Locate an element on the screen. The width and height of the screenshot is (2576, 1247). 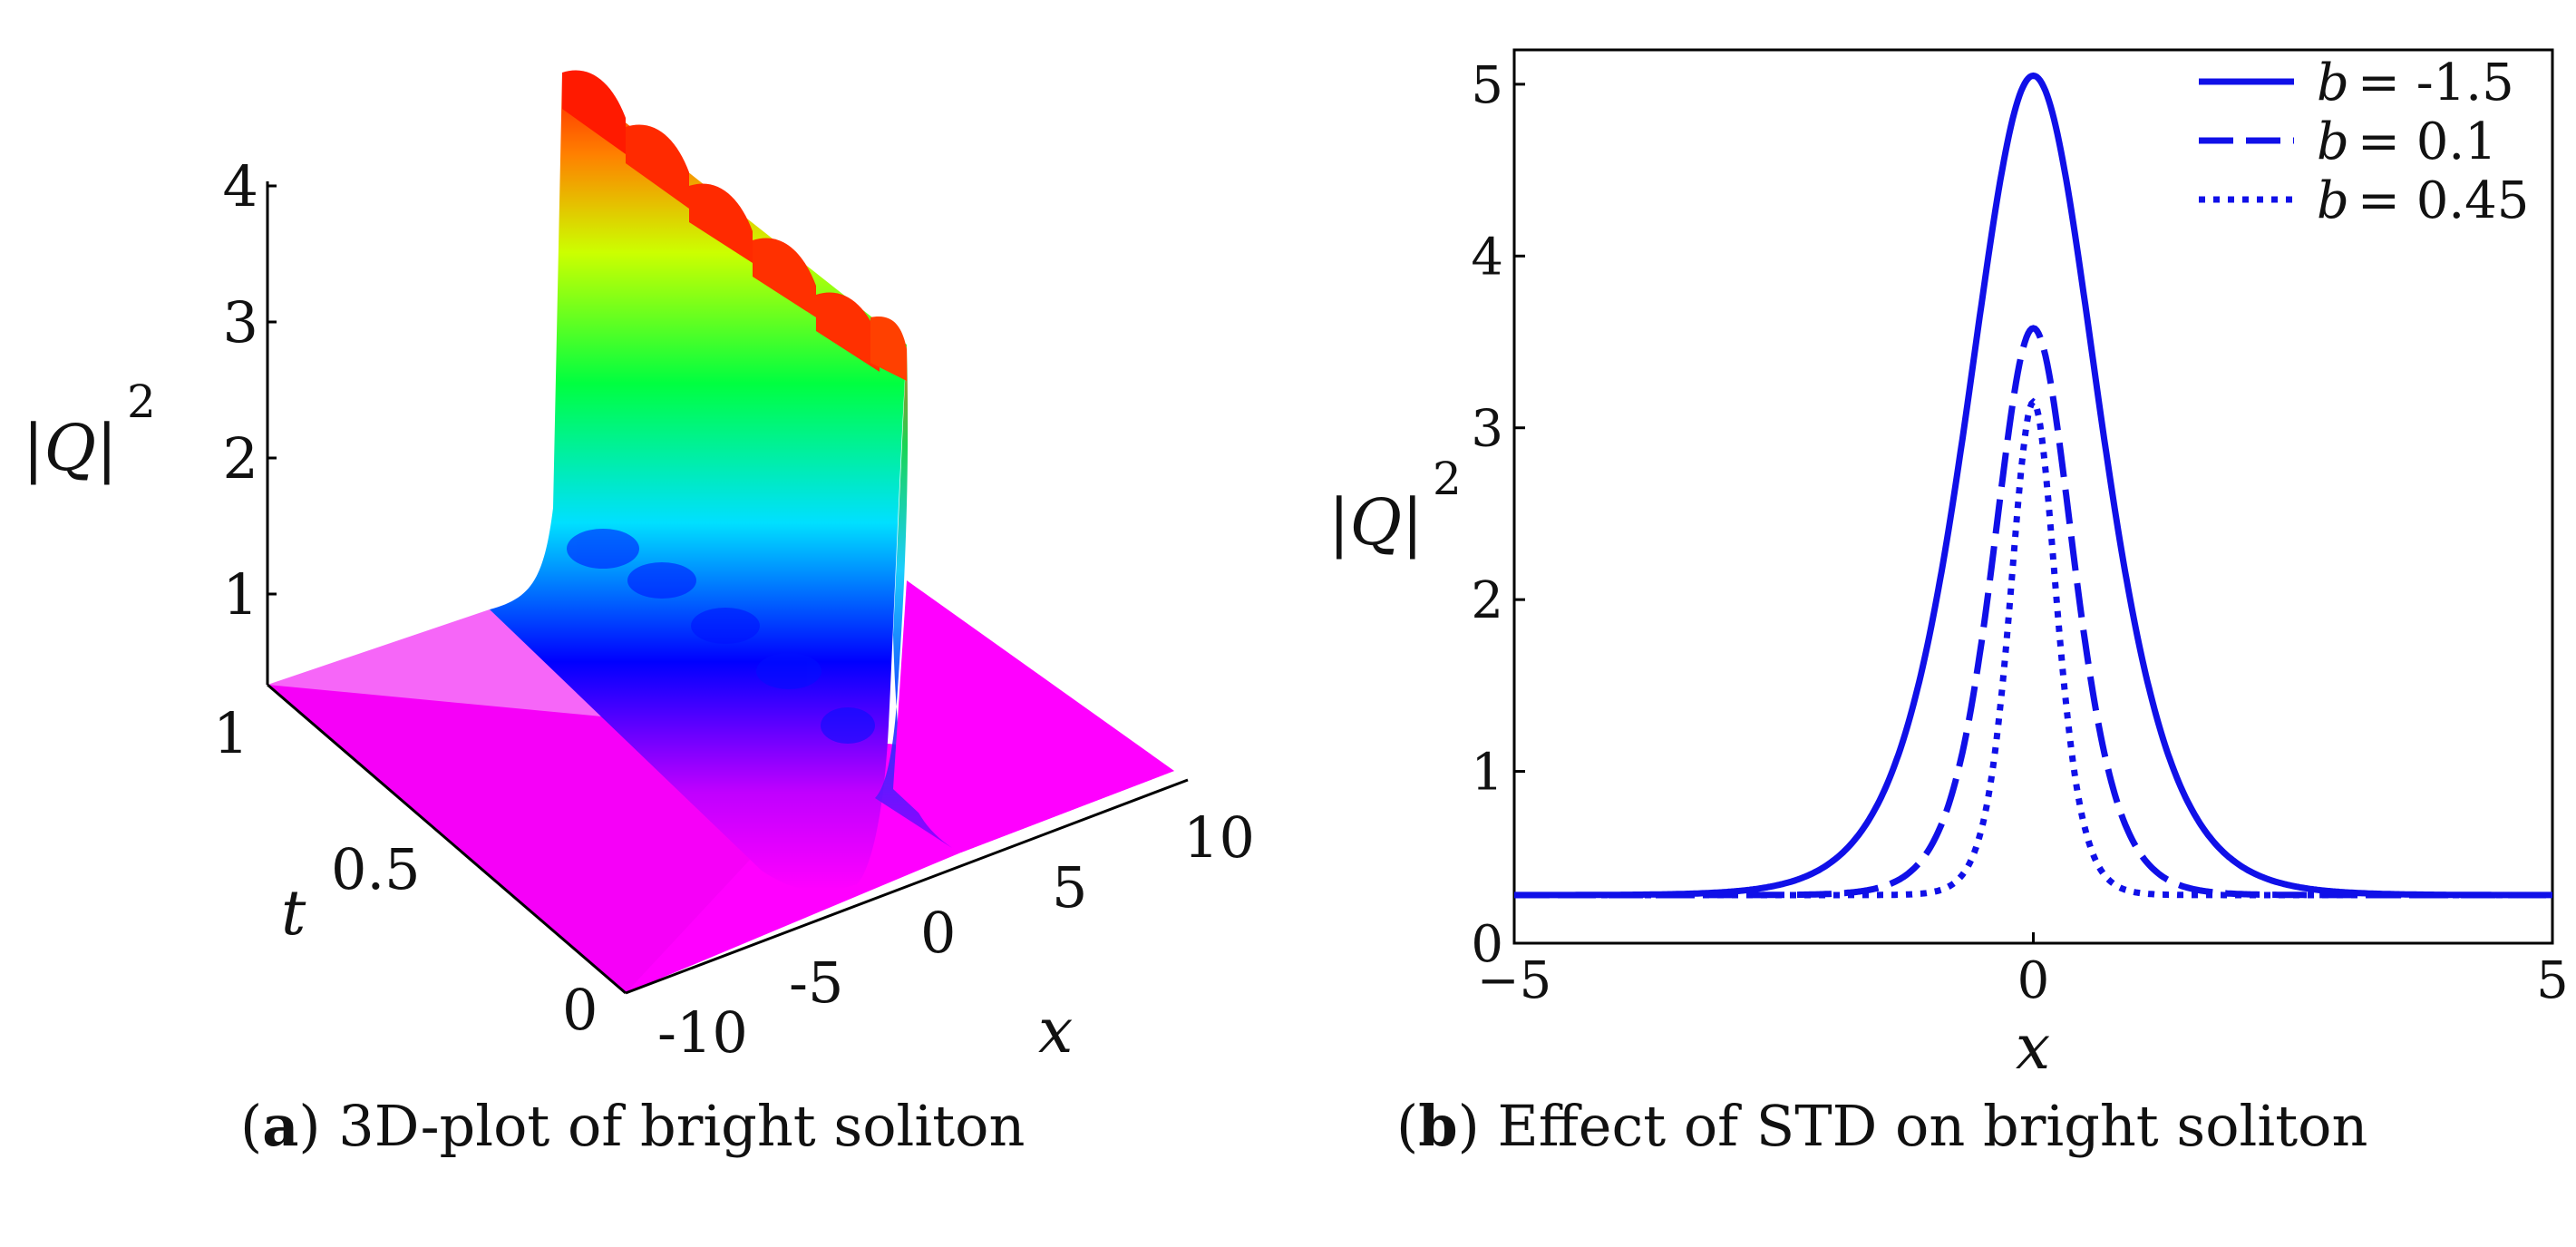
y-tick-label: 3 is located at coordinates (1487, 429).